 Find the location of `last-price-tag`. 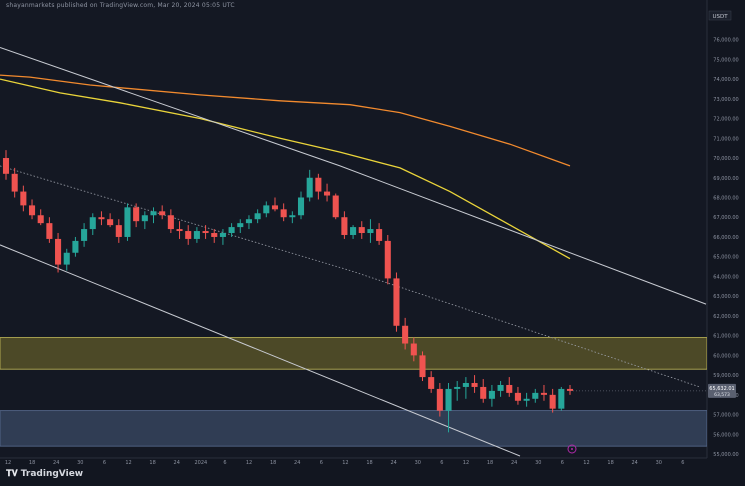

last-price-tag is located at coordinates (722, 390).